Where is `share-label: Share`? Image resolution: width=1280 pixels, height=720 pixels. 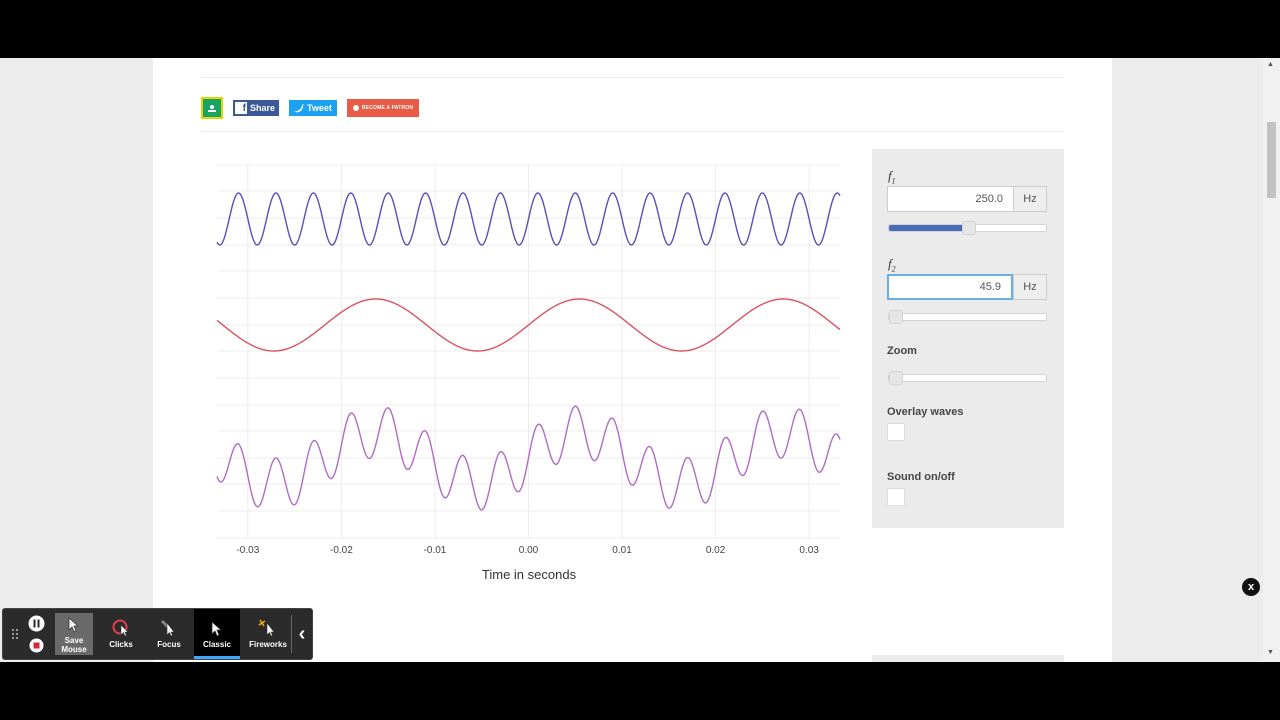 share-label: Share is located at coordinates (263, 108).